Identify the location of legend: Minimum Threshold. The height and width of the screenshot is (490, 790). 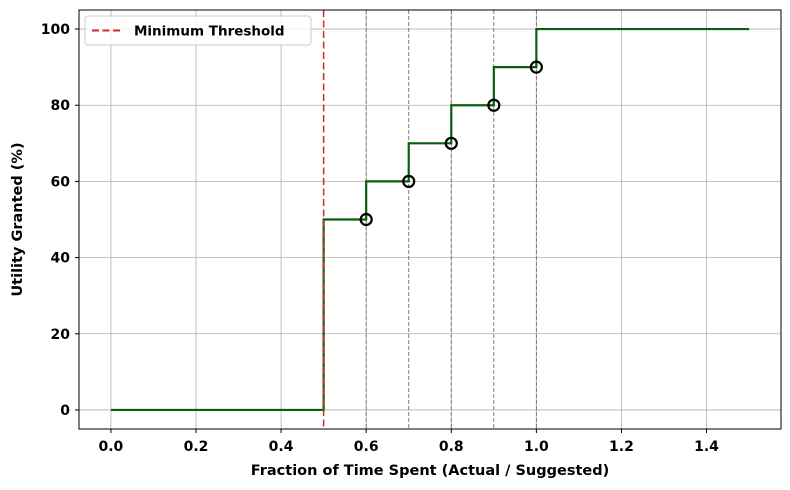
(198, 30).